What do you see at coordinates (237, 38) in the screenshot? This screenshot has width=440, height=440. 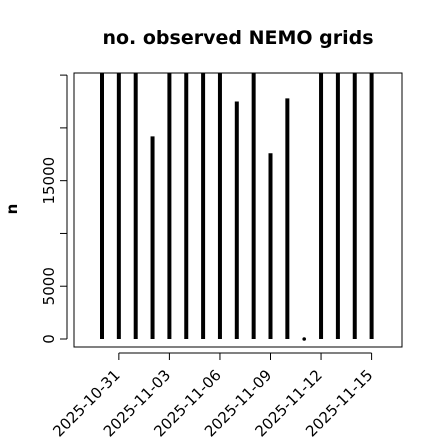 I see `chart-title: no. observed NEMO grids` at bounding box center [237, 38].